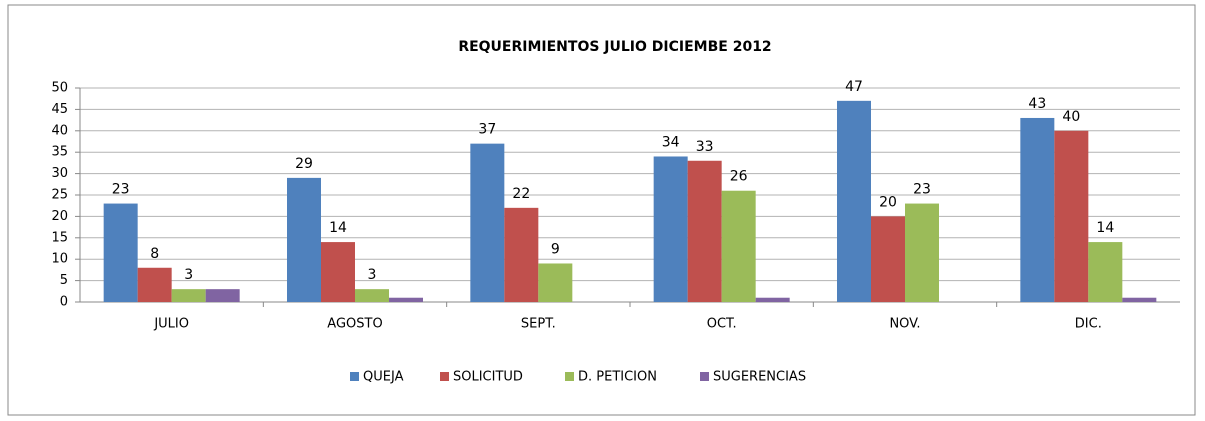 The width and height of the screenshot is (1205, 421). I want to click on x-tick-label: JULIO, so click(171, 324).